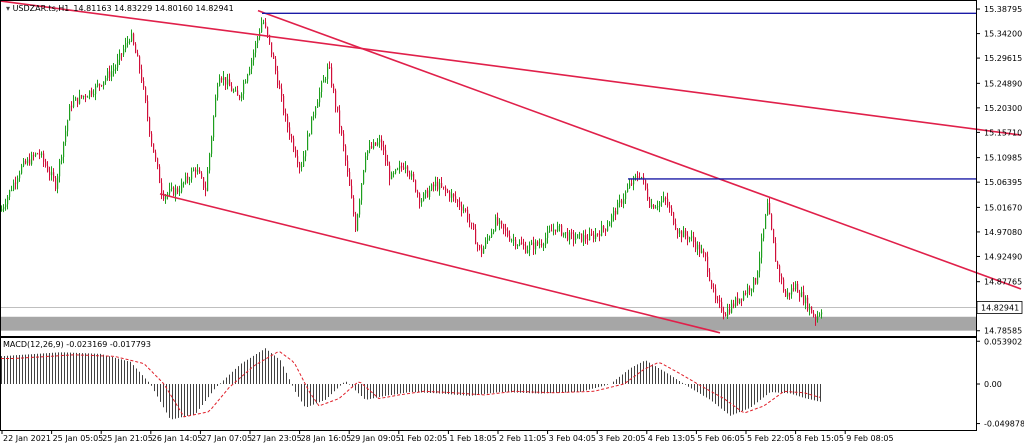  Describe the element at coordinates (423, 438) in the screenshot. I see `time-tick-label: 1 Feb 02:05` at that location.